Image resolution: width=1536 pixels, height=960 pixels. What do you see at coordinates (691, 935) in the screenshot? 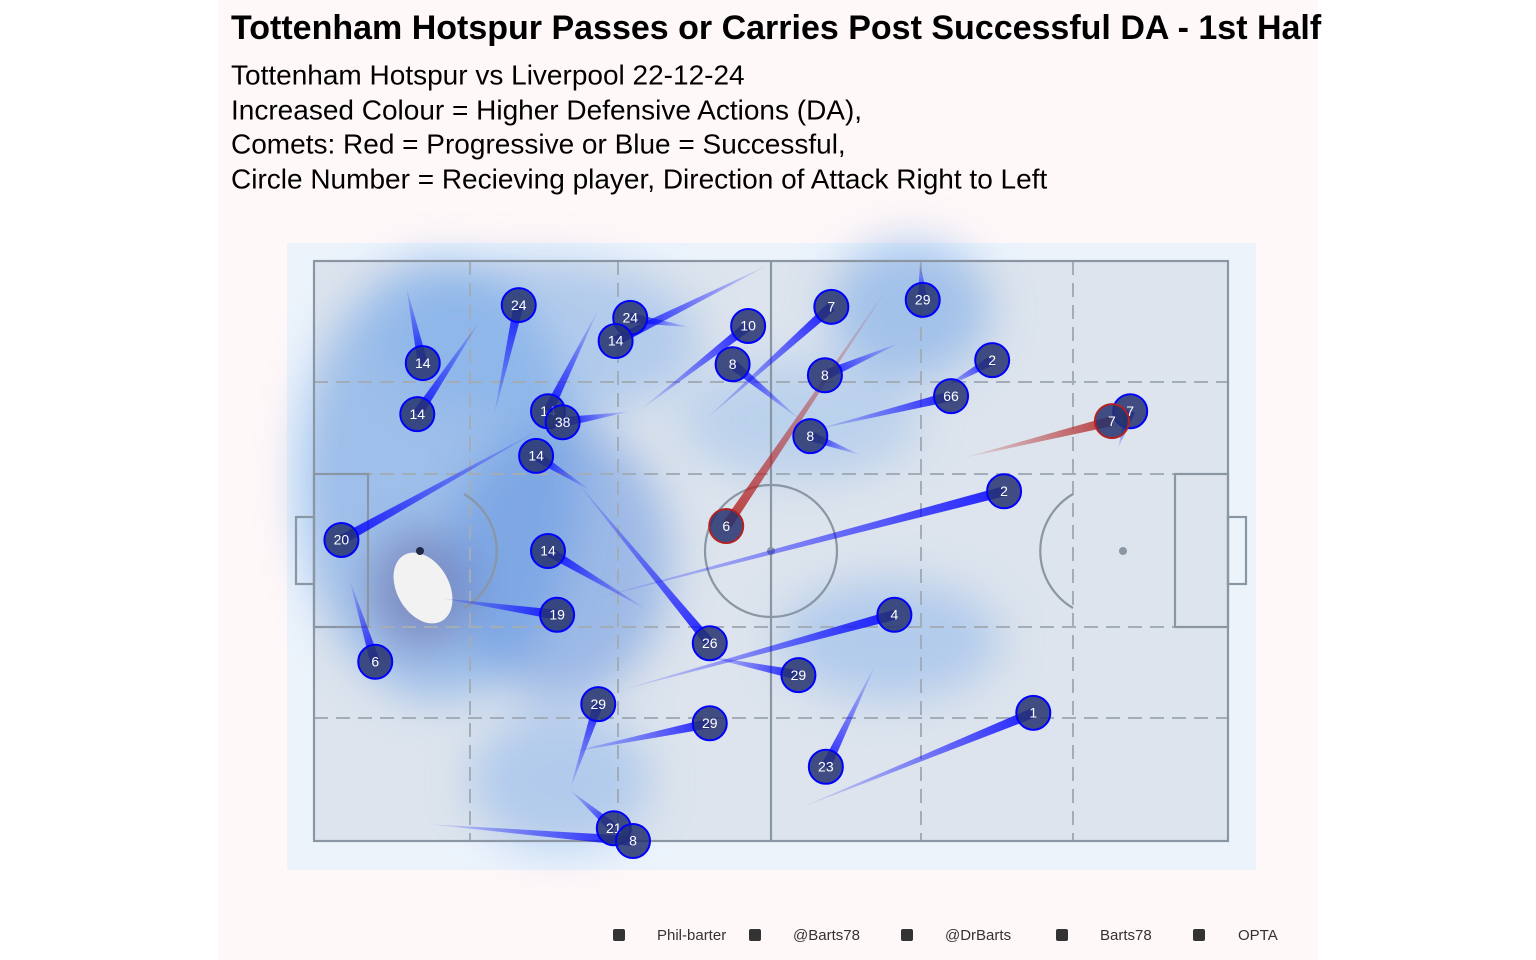
I see `footer-text: Phil-barter` at bounding box center [691, 935].